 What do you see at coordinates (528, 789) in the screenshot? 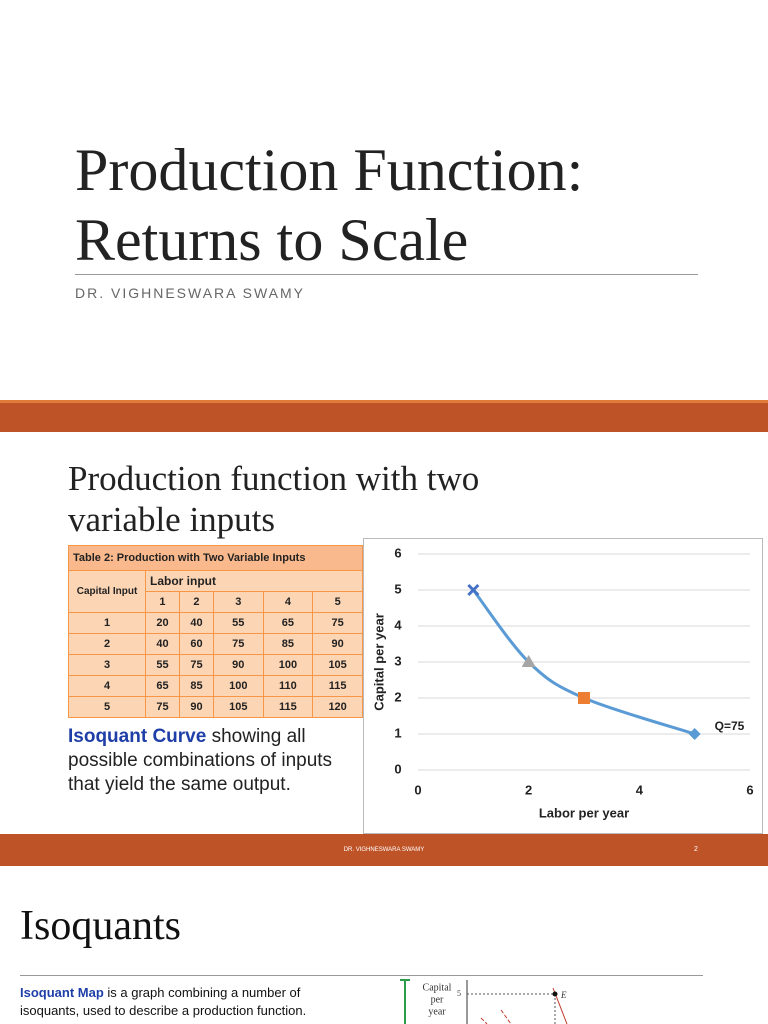
I see `x-tick-label: 2` at bounding box center [528, 789].